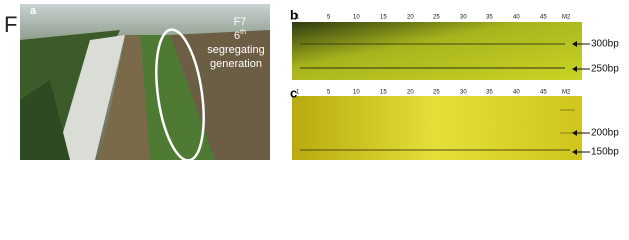 This screenshot has height=240, width=629. What do you see at coordinates (236, 50) in the screenshot?
I see `caption-line: segregating` at bounding box center [236, 50].